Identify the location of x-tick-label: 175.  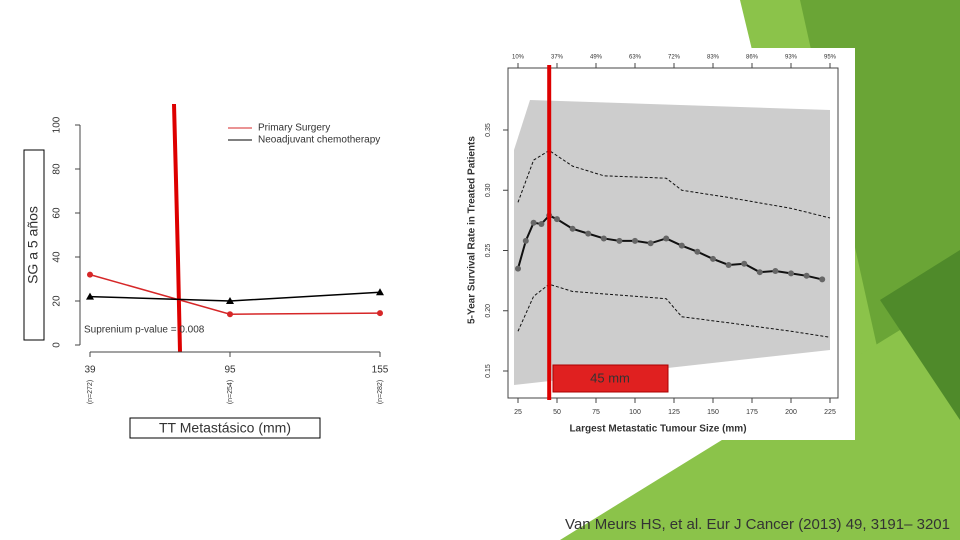
(752, 412).